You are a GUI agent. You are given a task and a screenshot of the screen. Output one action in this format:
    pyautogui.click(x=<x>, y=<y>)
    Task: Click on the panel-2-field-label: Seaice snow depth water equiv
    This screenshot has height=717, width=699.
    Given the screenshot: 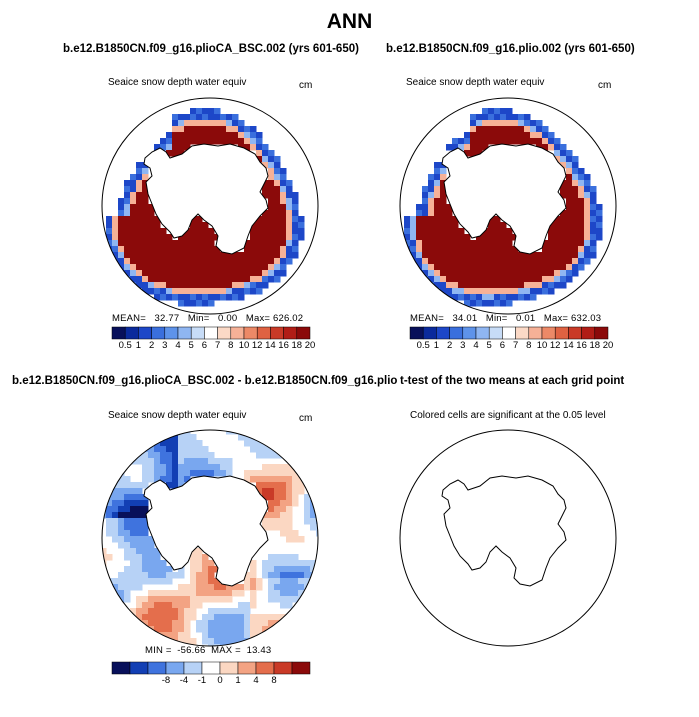 What is the action you would take?
    pyautogui.click(x=475, y=82)
    